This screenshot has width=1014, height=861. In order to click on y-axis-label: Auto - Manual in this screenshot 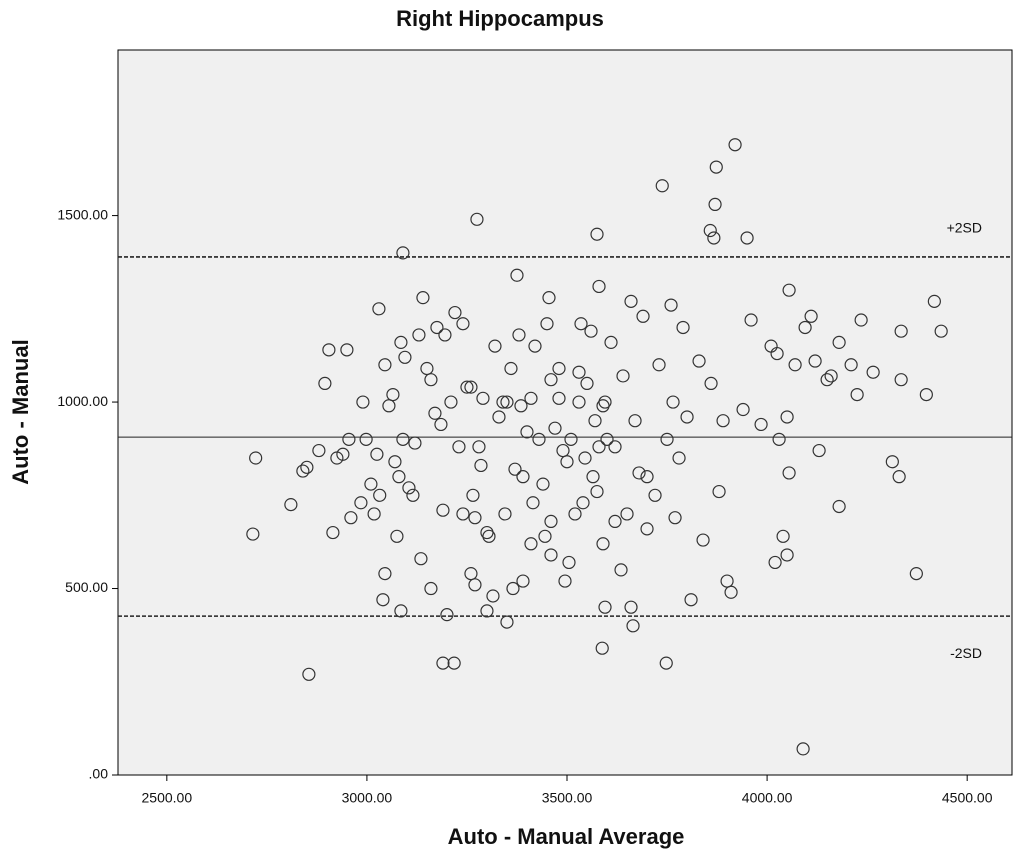, I will do `click(20, 411)`.